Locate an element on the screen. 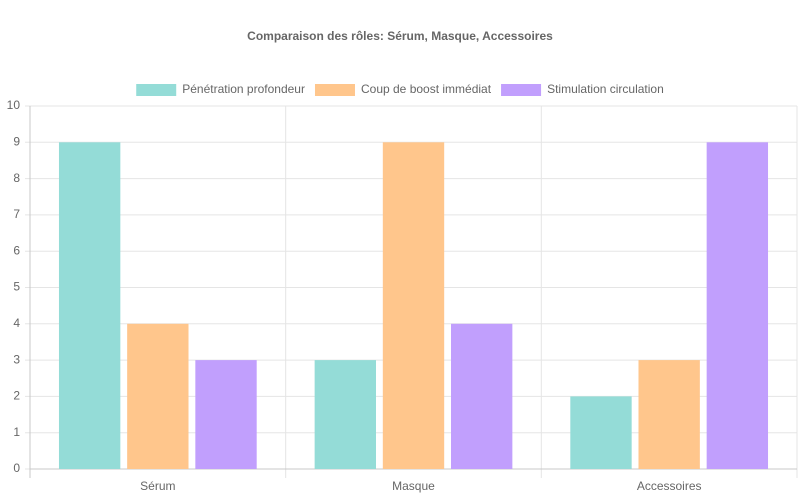 The height and width of the screenshot is (500, 800). legend-label: Stimulation circulation is located at coordinates (605, 89).